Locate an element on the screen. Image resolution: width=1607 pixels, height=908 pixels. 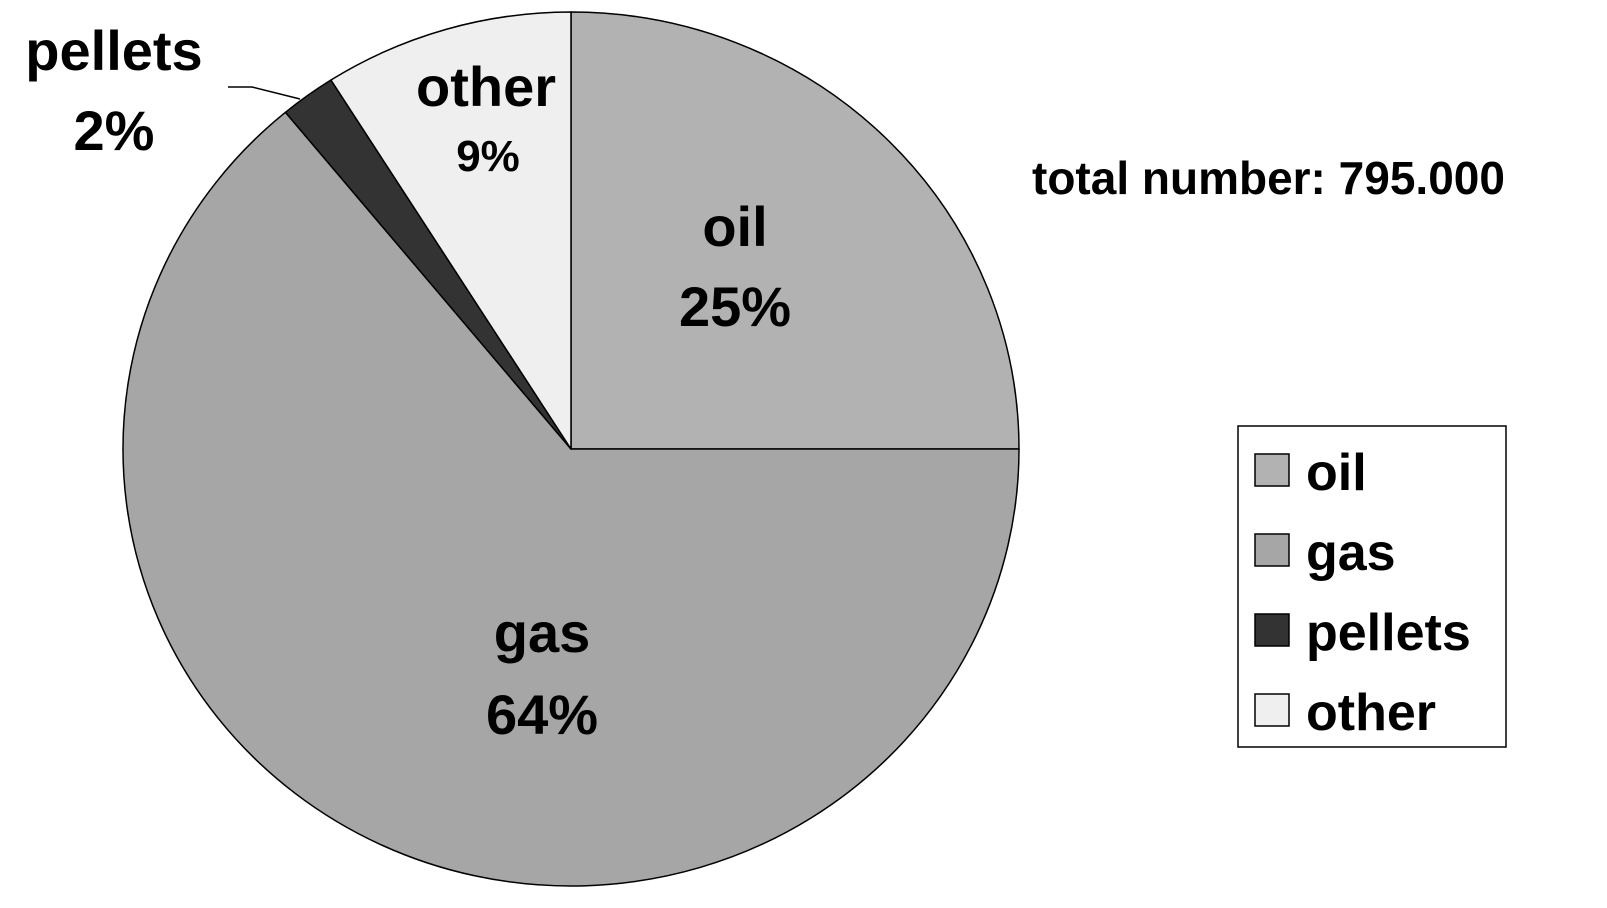
legend-swatch-oil is located at coordinates (1272, 470).